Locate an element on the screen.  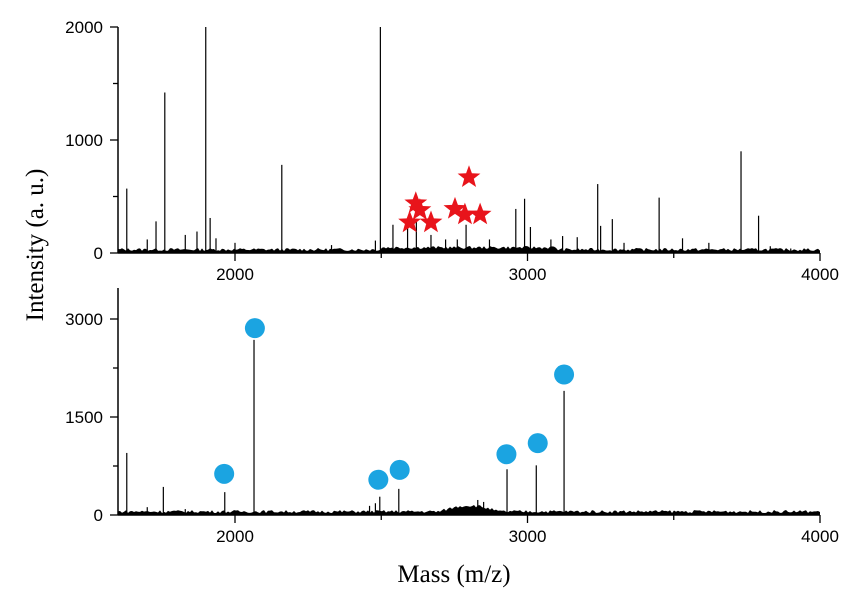
bottom-x-tick-label: 2000 is located at coordinates (235, 536).